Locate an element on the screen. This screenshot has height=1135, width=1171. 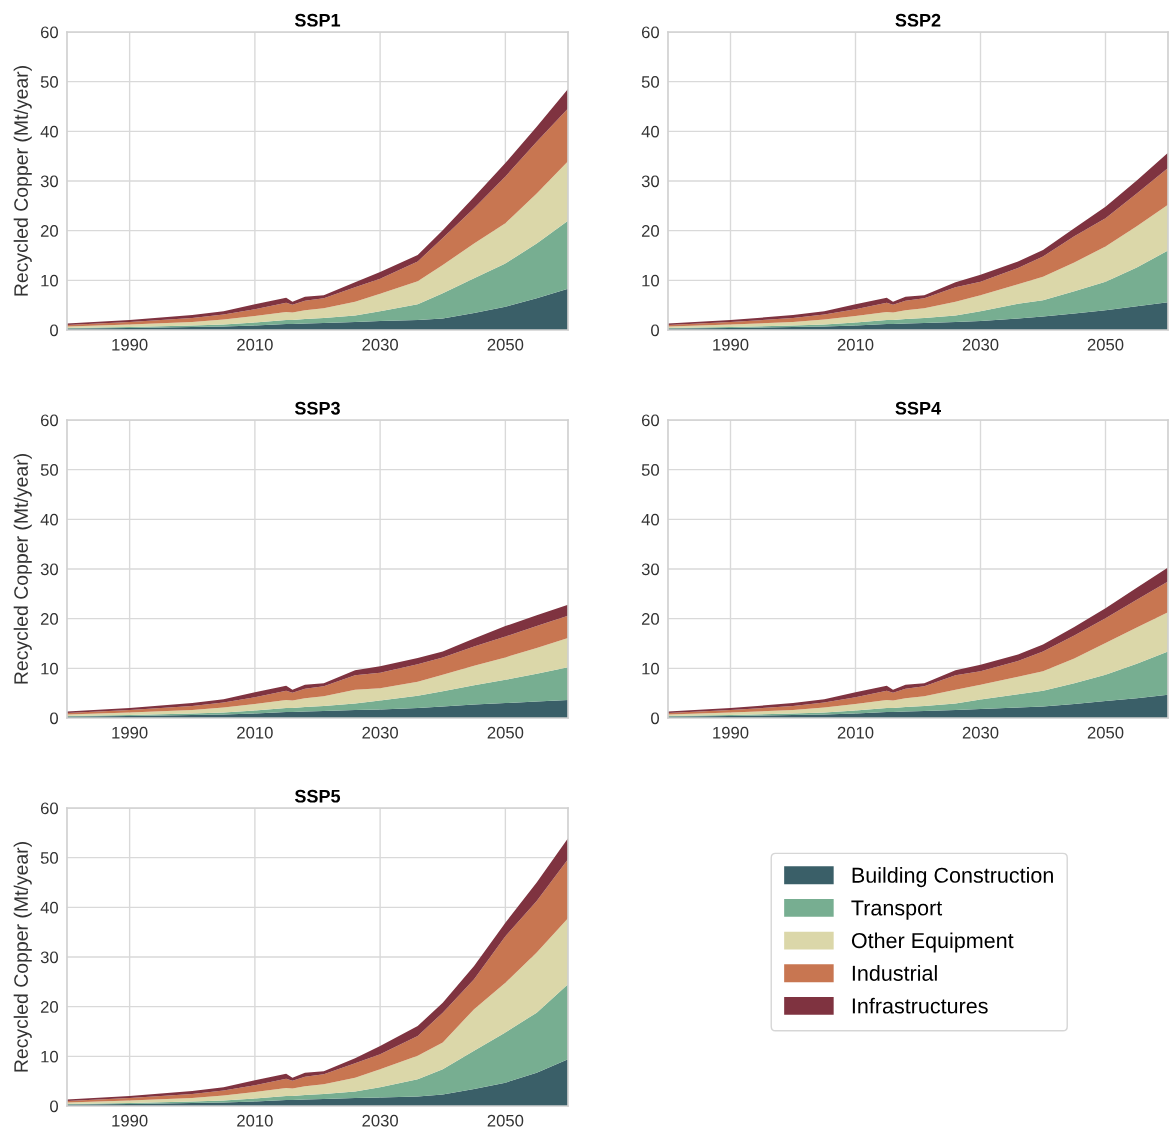
chart-title: SSP5 is located at coordinates (317, 796).